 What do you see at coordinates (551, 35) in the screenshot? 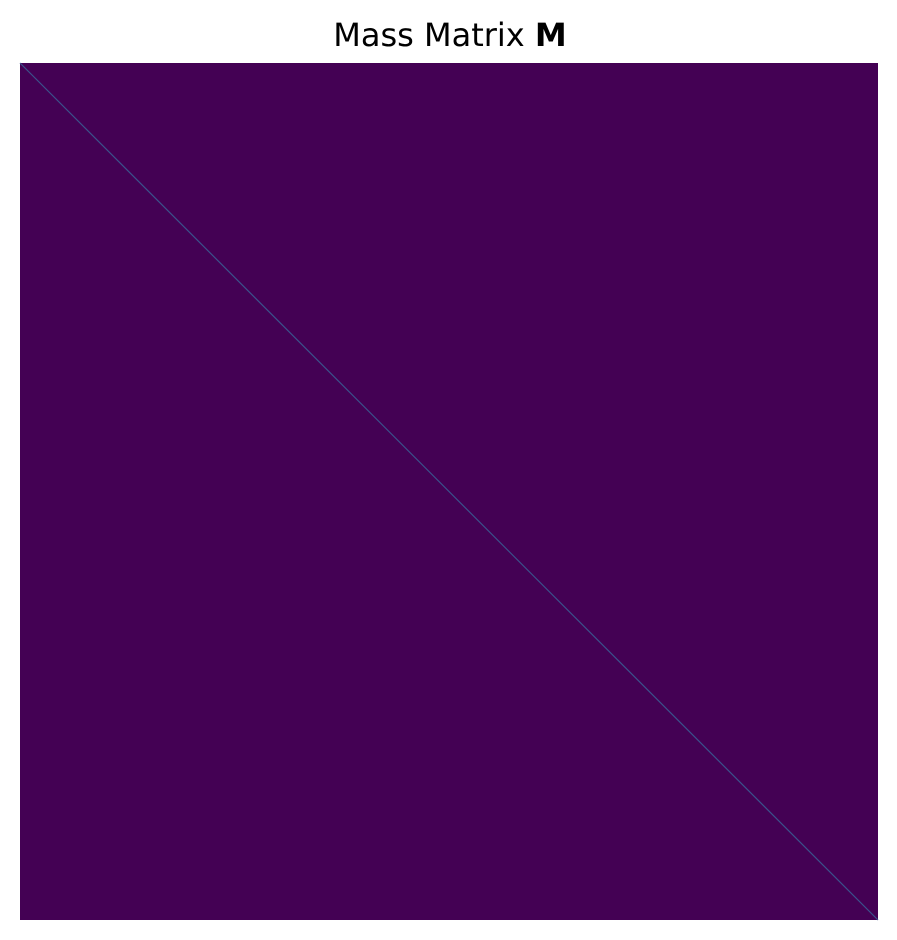
I see `chart-title-symbol: M` at bounding box center [551, 35].